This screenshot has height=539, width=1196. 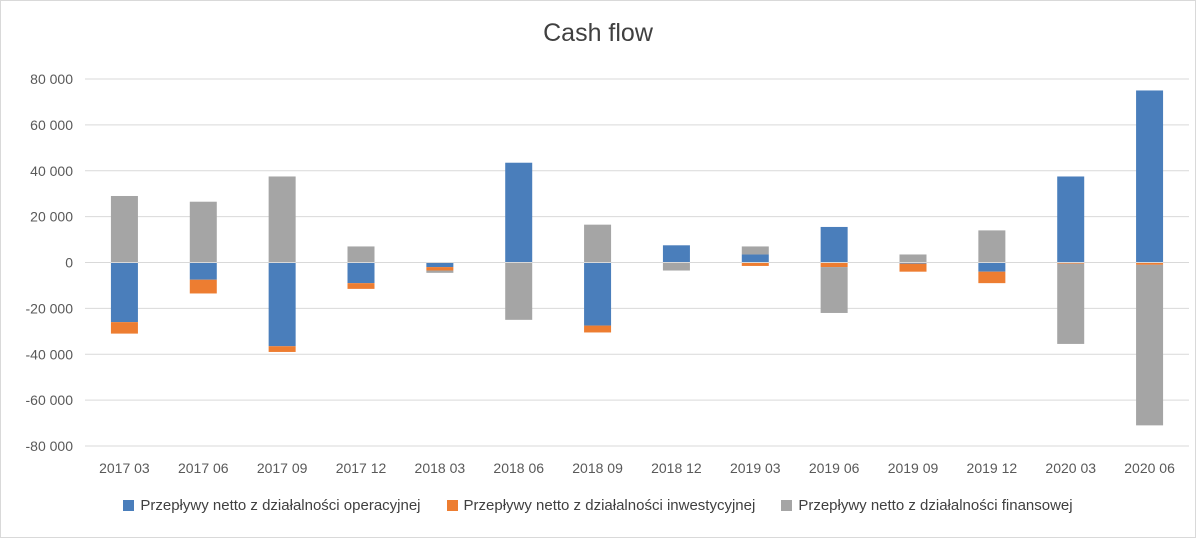 I want to click on x-tick-label: 2017 09, so click(x=282, y=468).